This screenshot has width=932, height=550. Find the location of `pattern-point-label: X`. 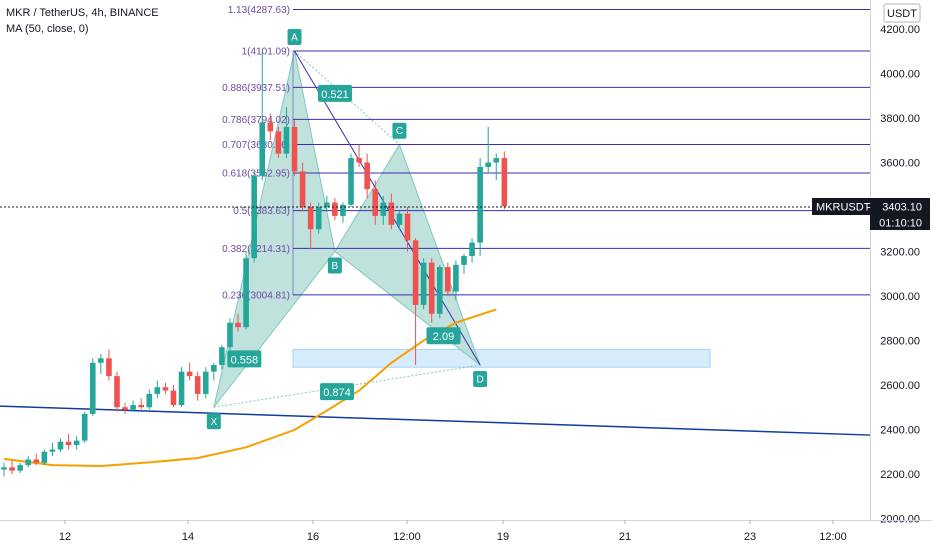

pattern-point-label: X is located at coordinates (213, 422).